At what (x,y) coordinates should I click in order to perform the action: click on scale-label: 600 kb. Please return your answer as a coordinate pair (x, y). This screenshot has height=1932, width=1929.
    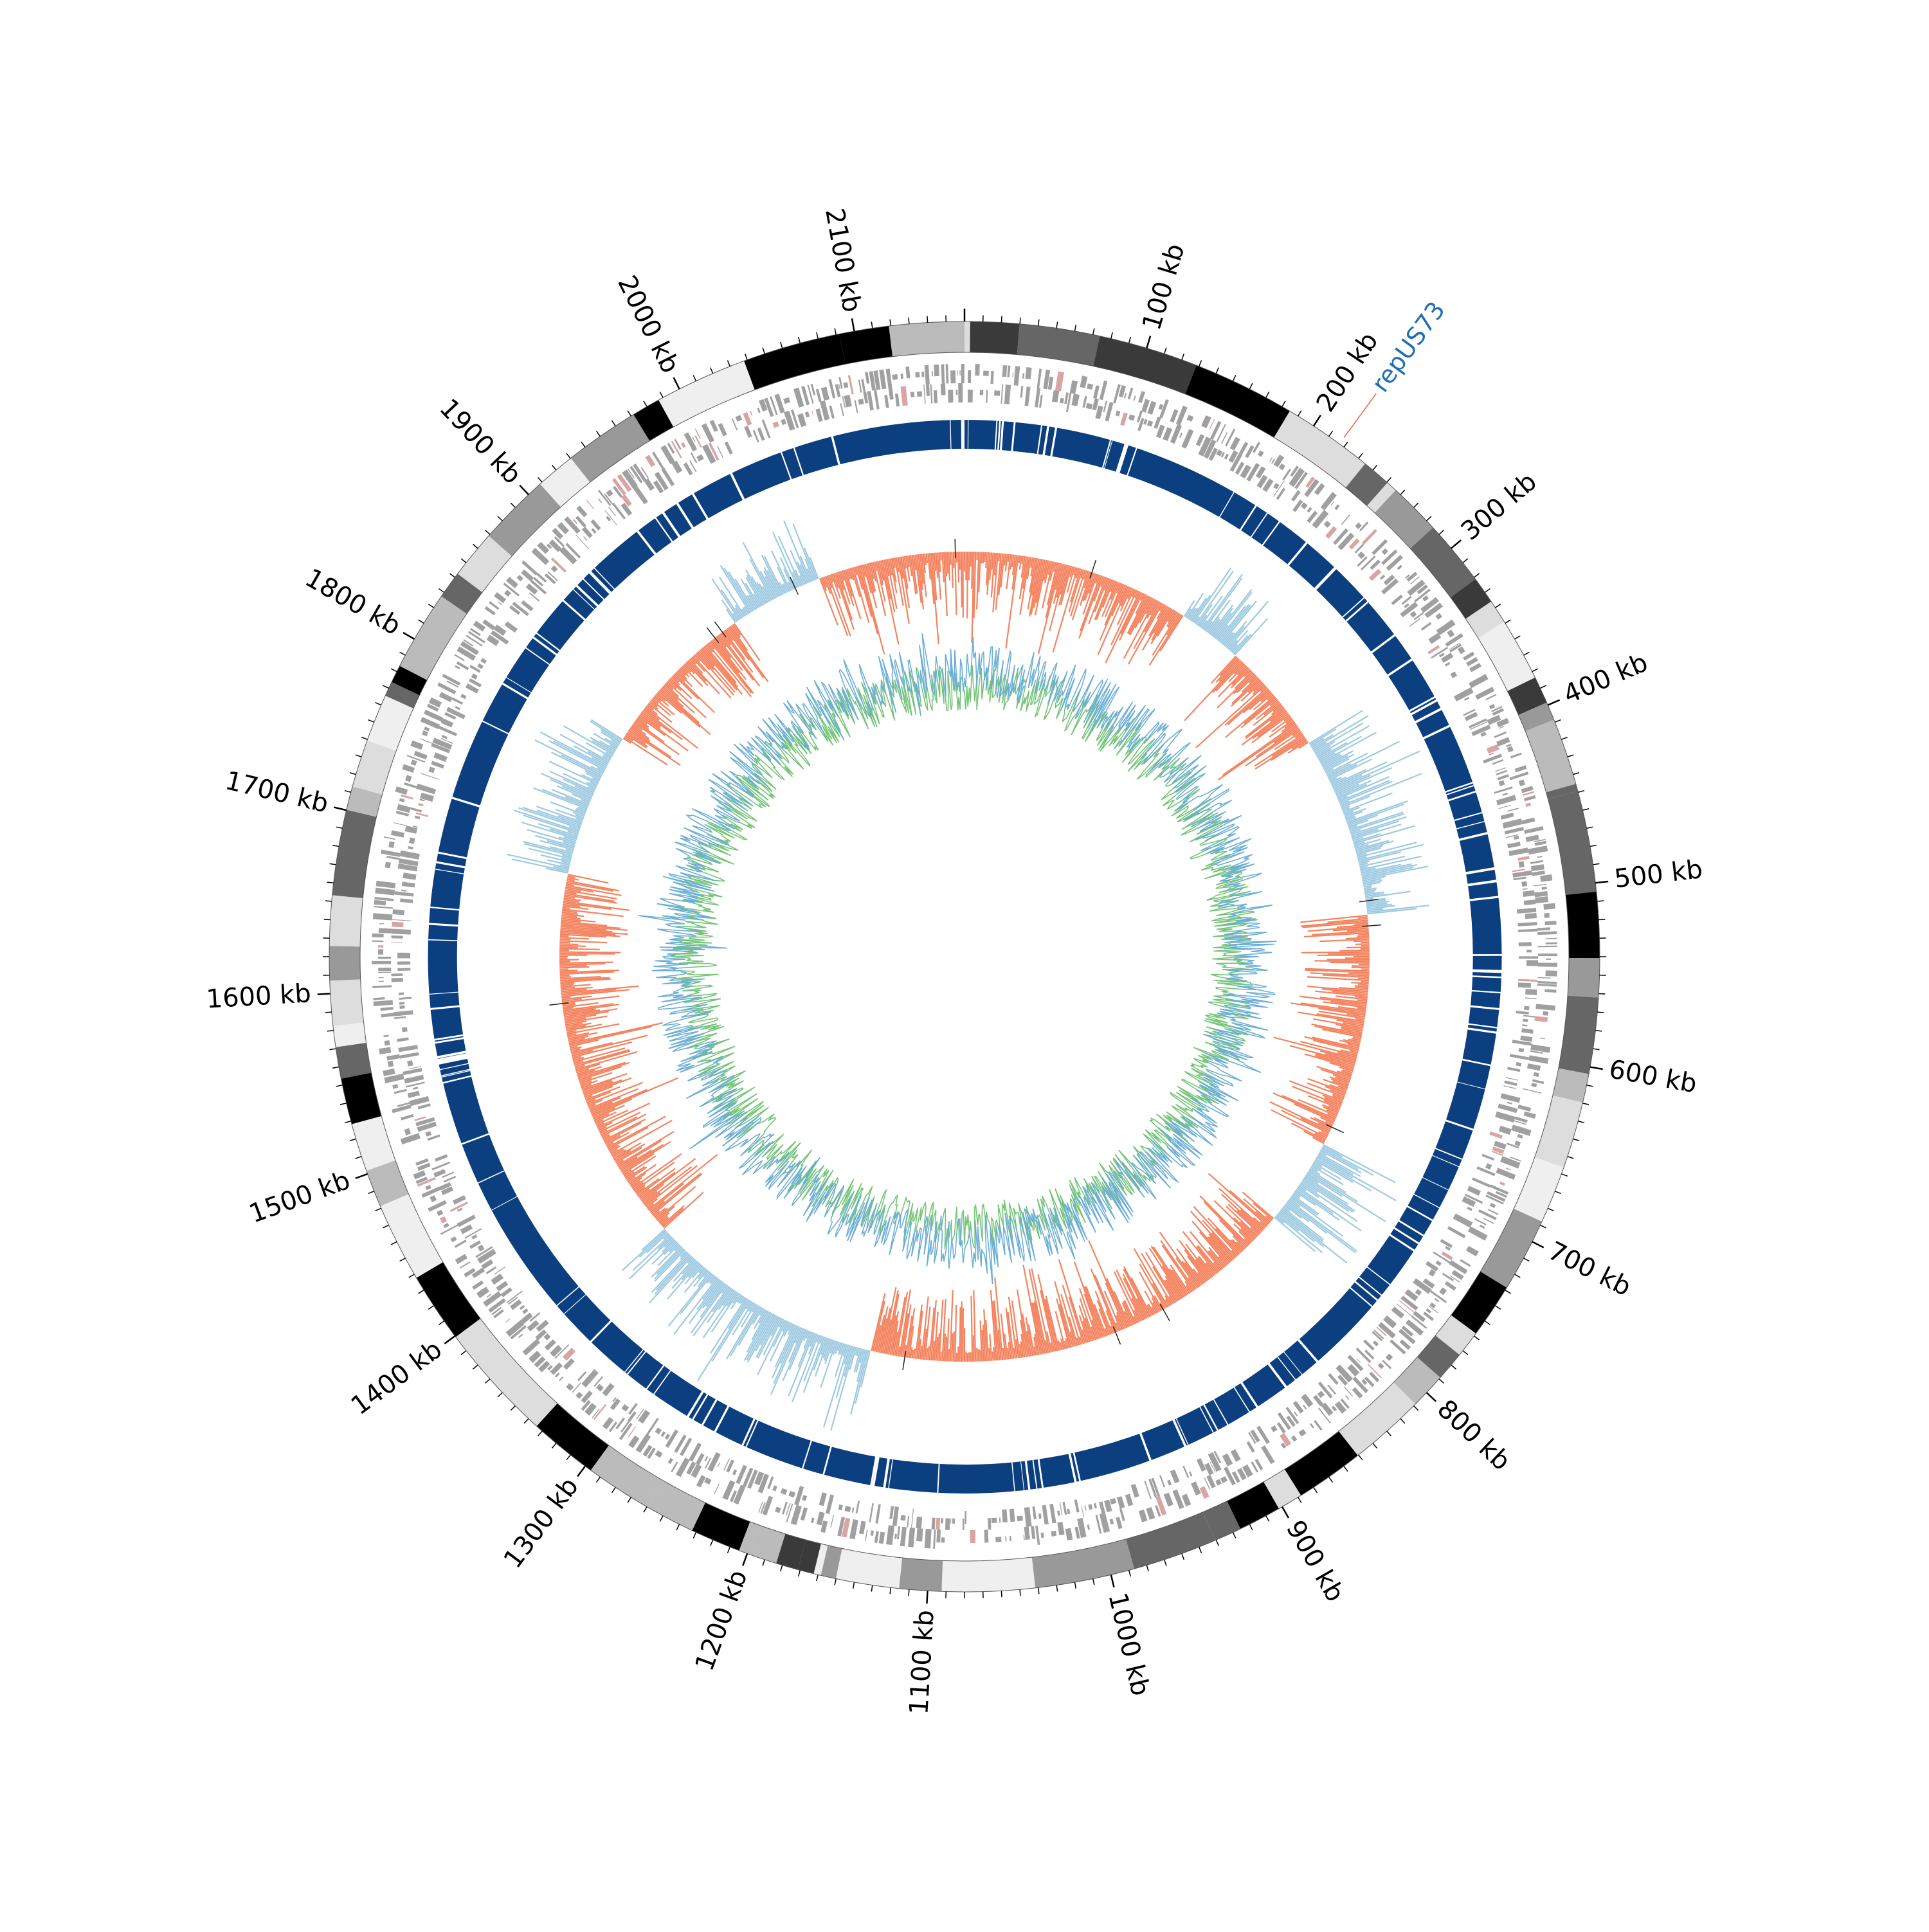
    Looking at the image, I should click on (1653, 1076).